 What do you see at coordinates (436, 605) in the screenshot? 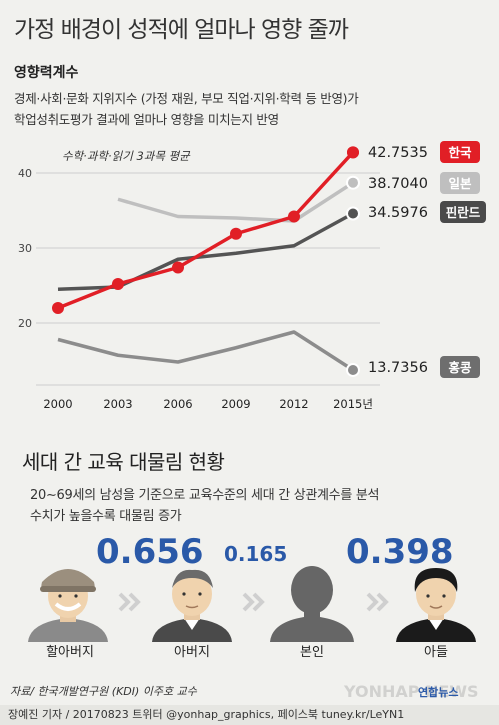
I see `son-avatar` at bounding box center [436, 605].